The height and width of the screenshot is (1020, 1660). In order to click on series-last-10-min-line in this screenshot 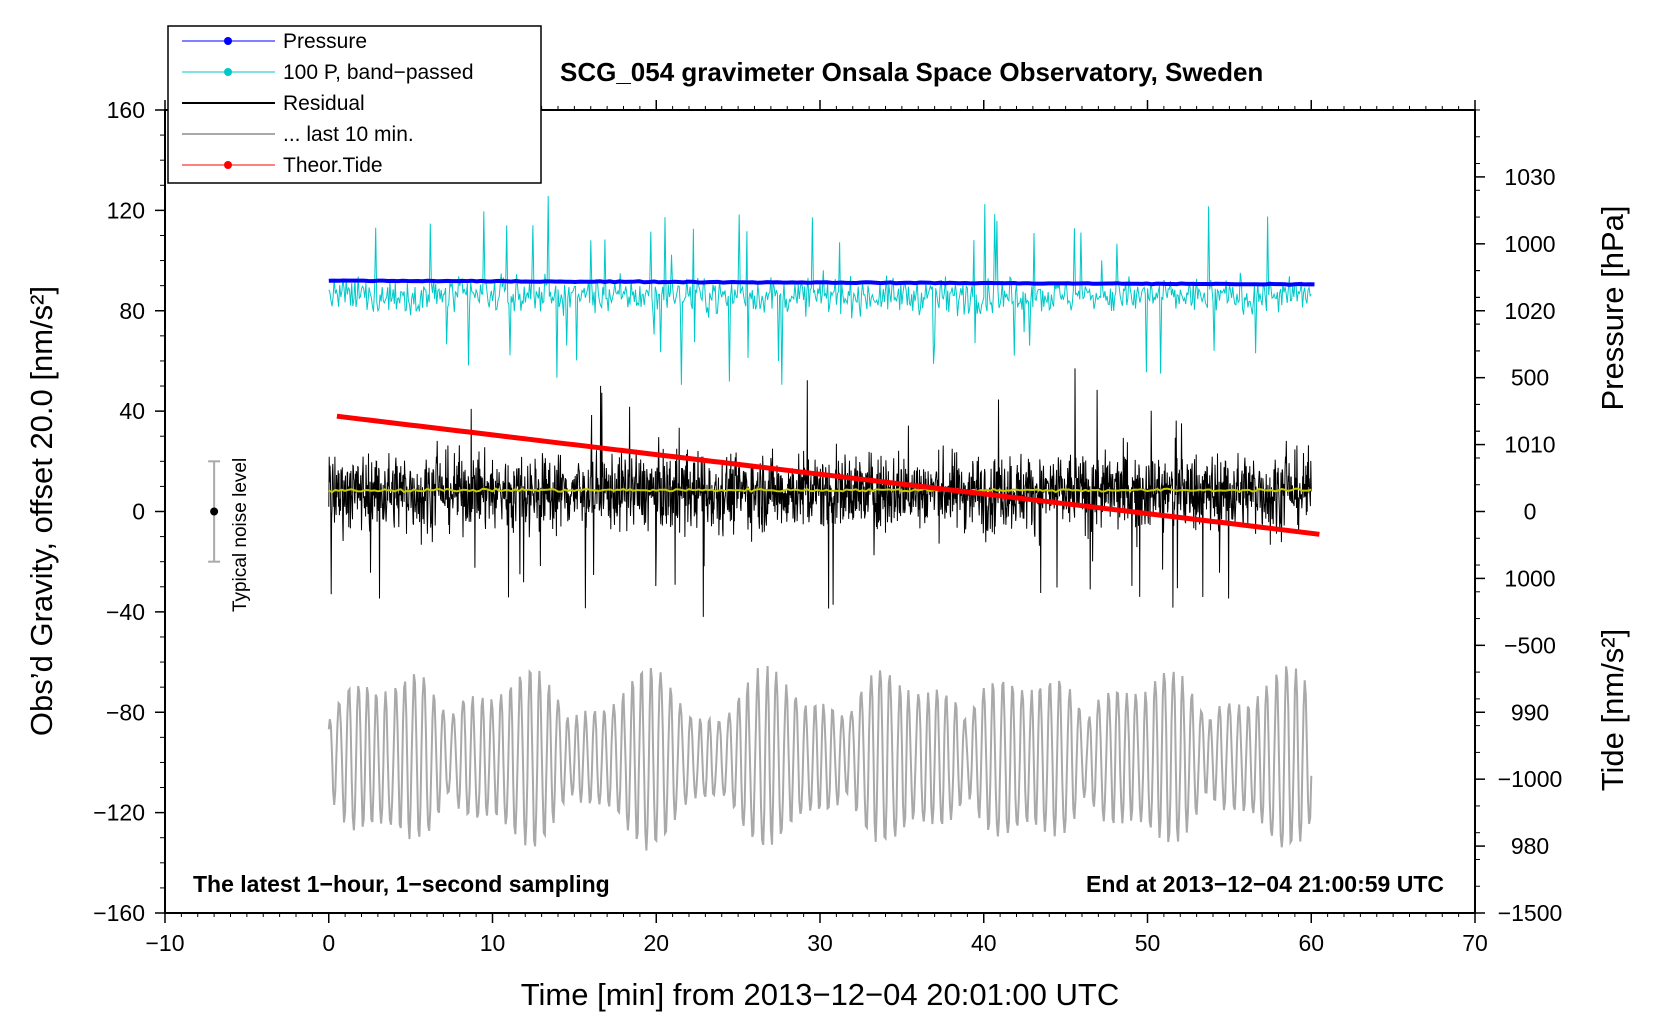, I will do `click(820, 758)`.